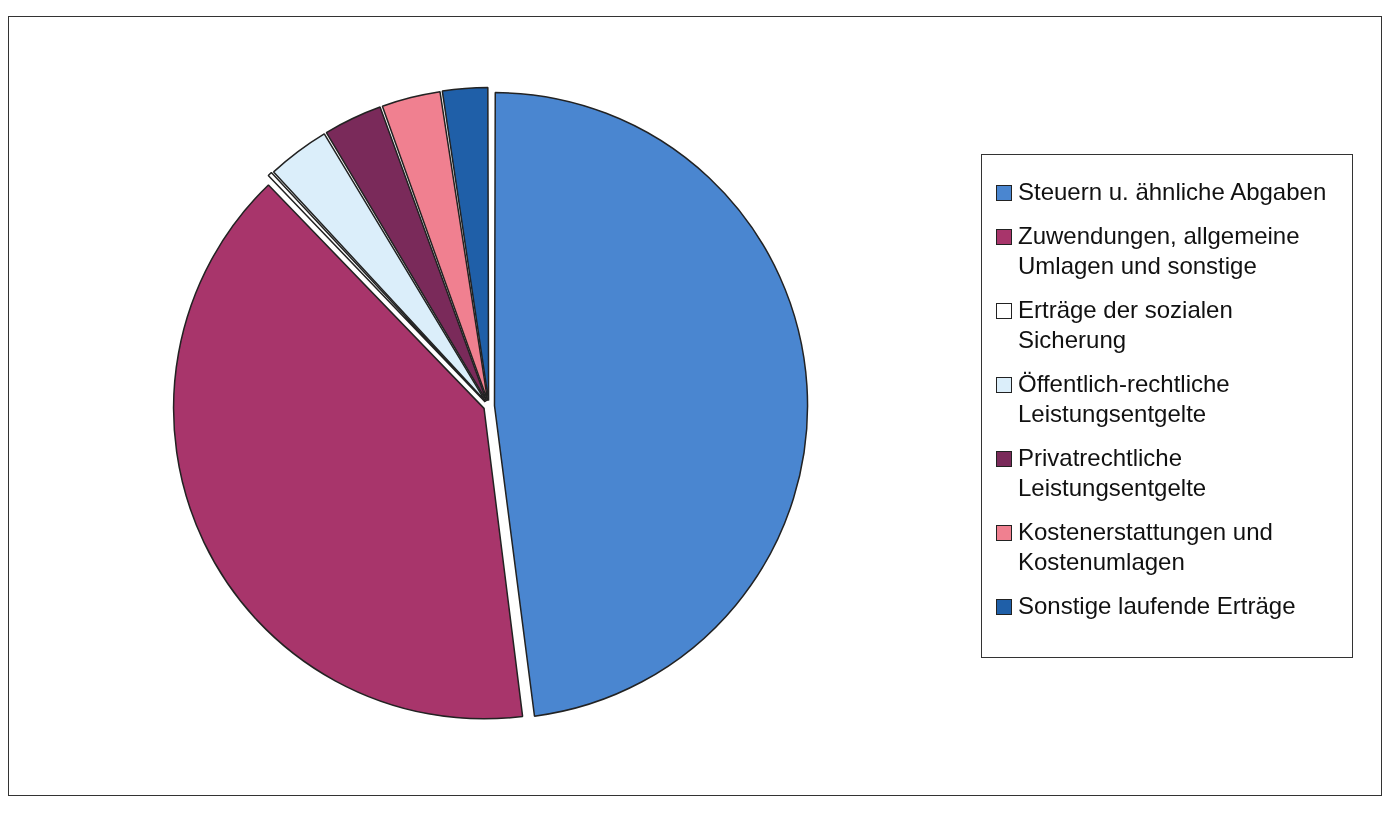 The image size is (1392, 817). Describe the element at coordinates (1146, 547) in the screenshot. I see `legend-label: Kostenerstattungen und Kostenumlagen` at that location.